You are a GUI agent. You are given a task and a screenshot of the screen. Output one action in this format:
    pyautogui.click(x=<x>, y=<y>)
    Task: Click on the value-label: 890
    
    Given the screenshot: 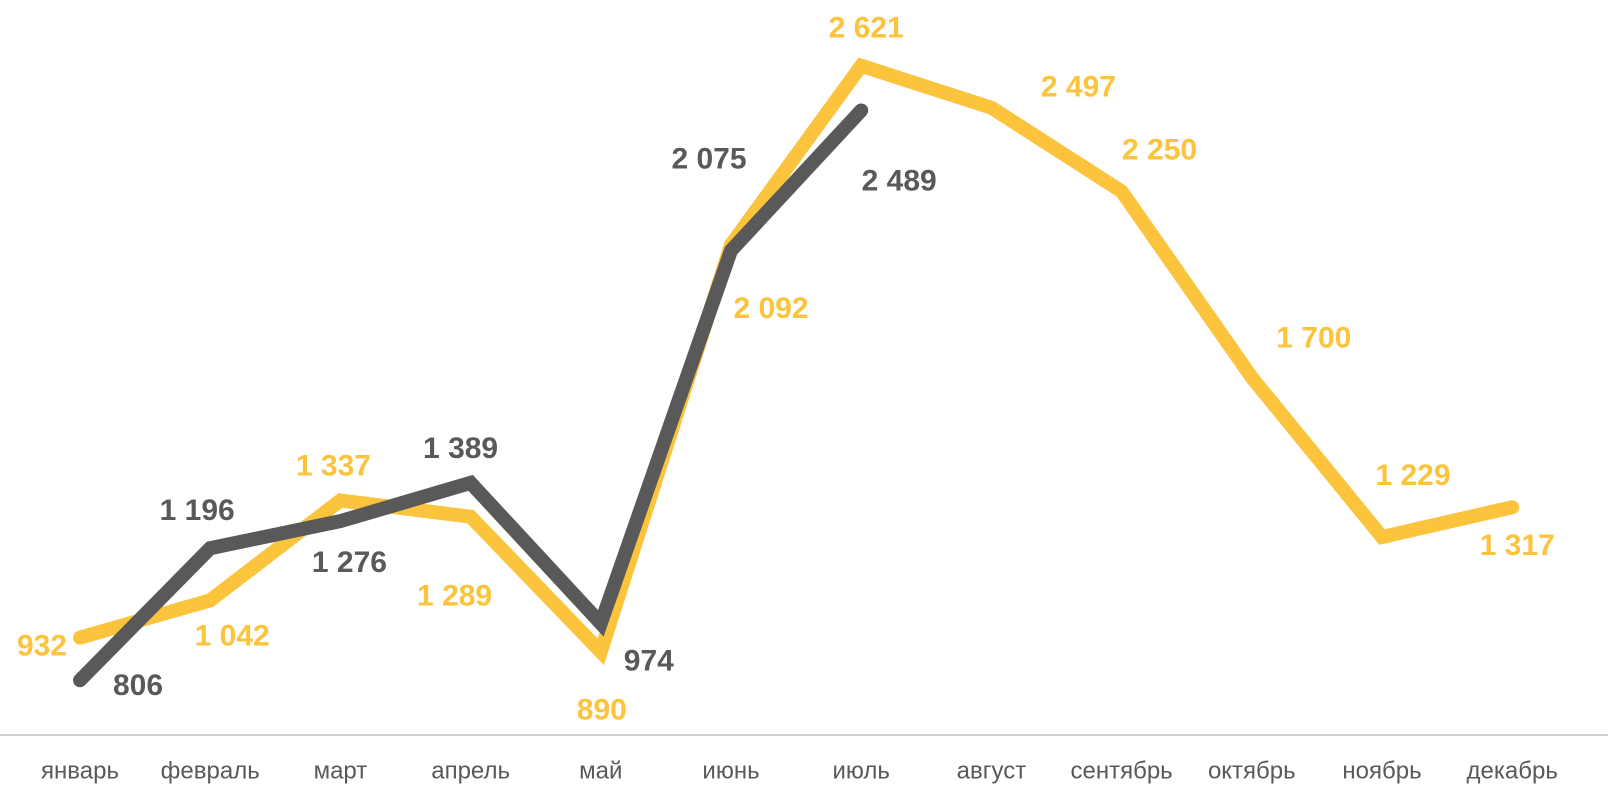 What is the action you would take?
    pyautogui.click(x=602, y=710)
    